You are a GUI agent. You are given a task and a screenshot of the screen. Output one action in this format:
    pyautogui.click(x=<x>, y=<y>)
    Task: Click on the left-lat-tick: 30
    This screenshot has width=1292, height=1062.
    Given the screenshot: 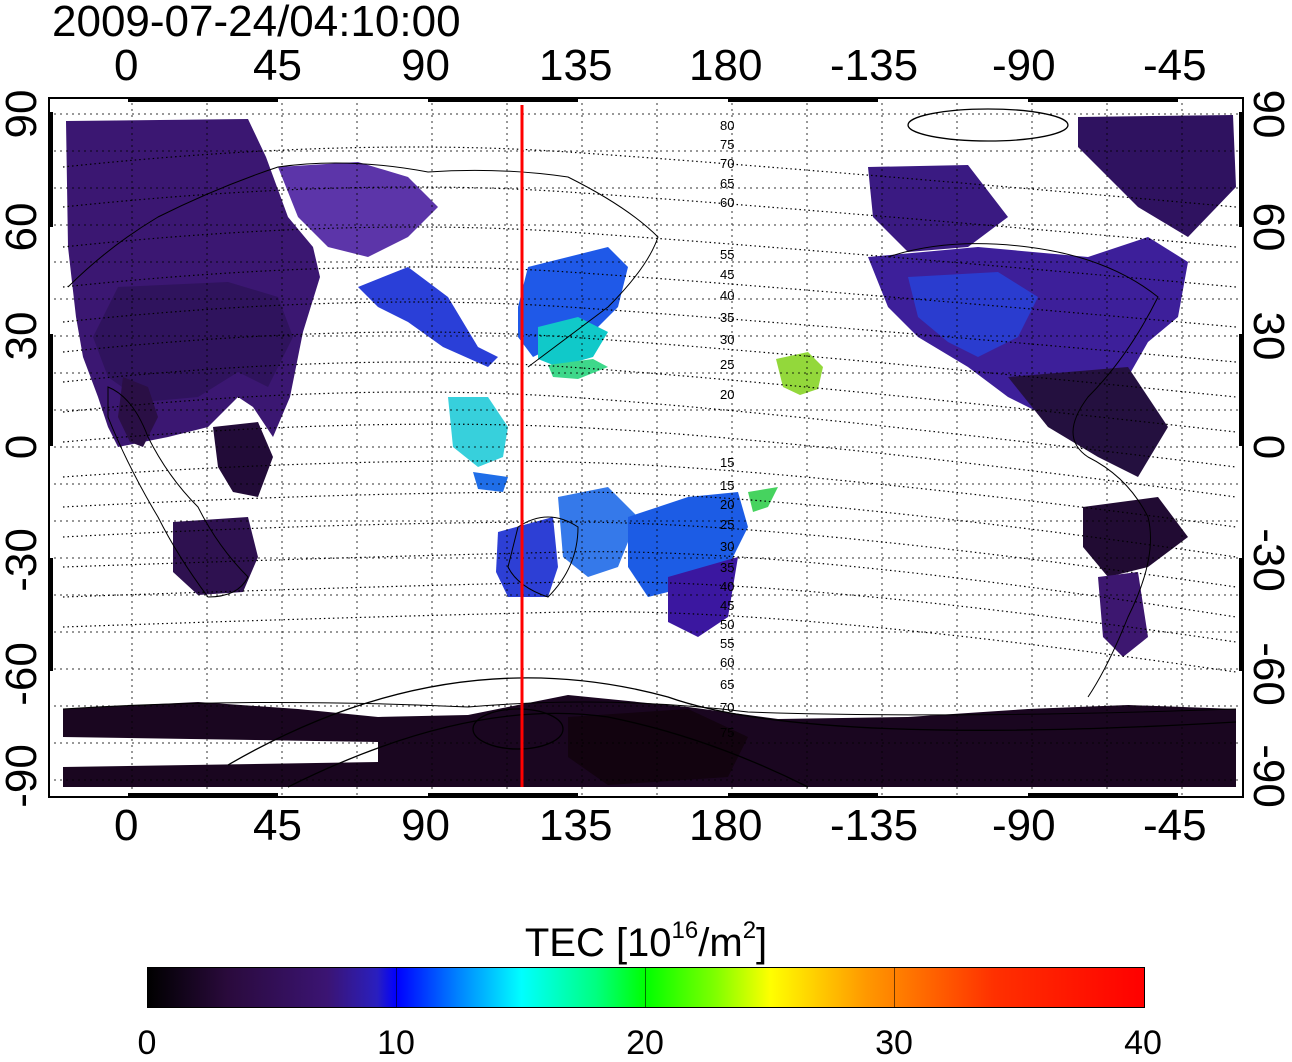 What is the action you would take?
    pyautogui.click(x=23, y=336)
    